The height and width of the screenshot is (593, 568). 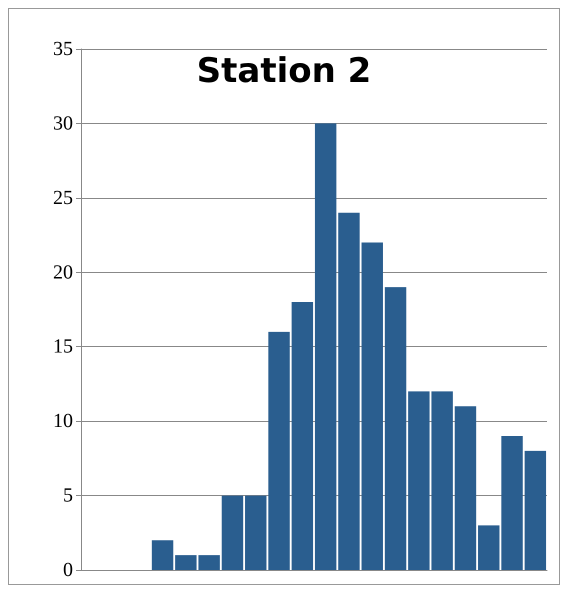 What do you see at coordinates (63, 49) in the screenshot?
I see `y-tick-label: 35` at bounding box center [63, 49].